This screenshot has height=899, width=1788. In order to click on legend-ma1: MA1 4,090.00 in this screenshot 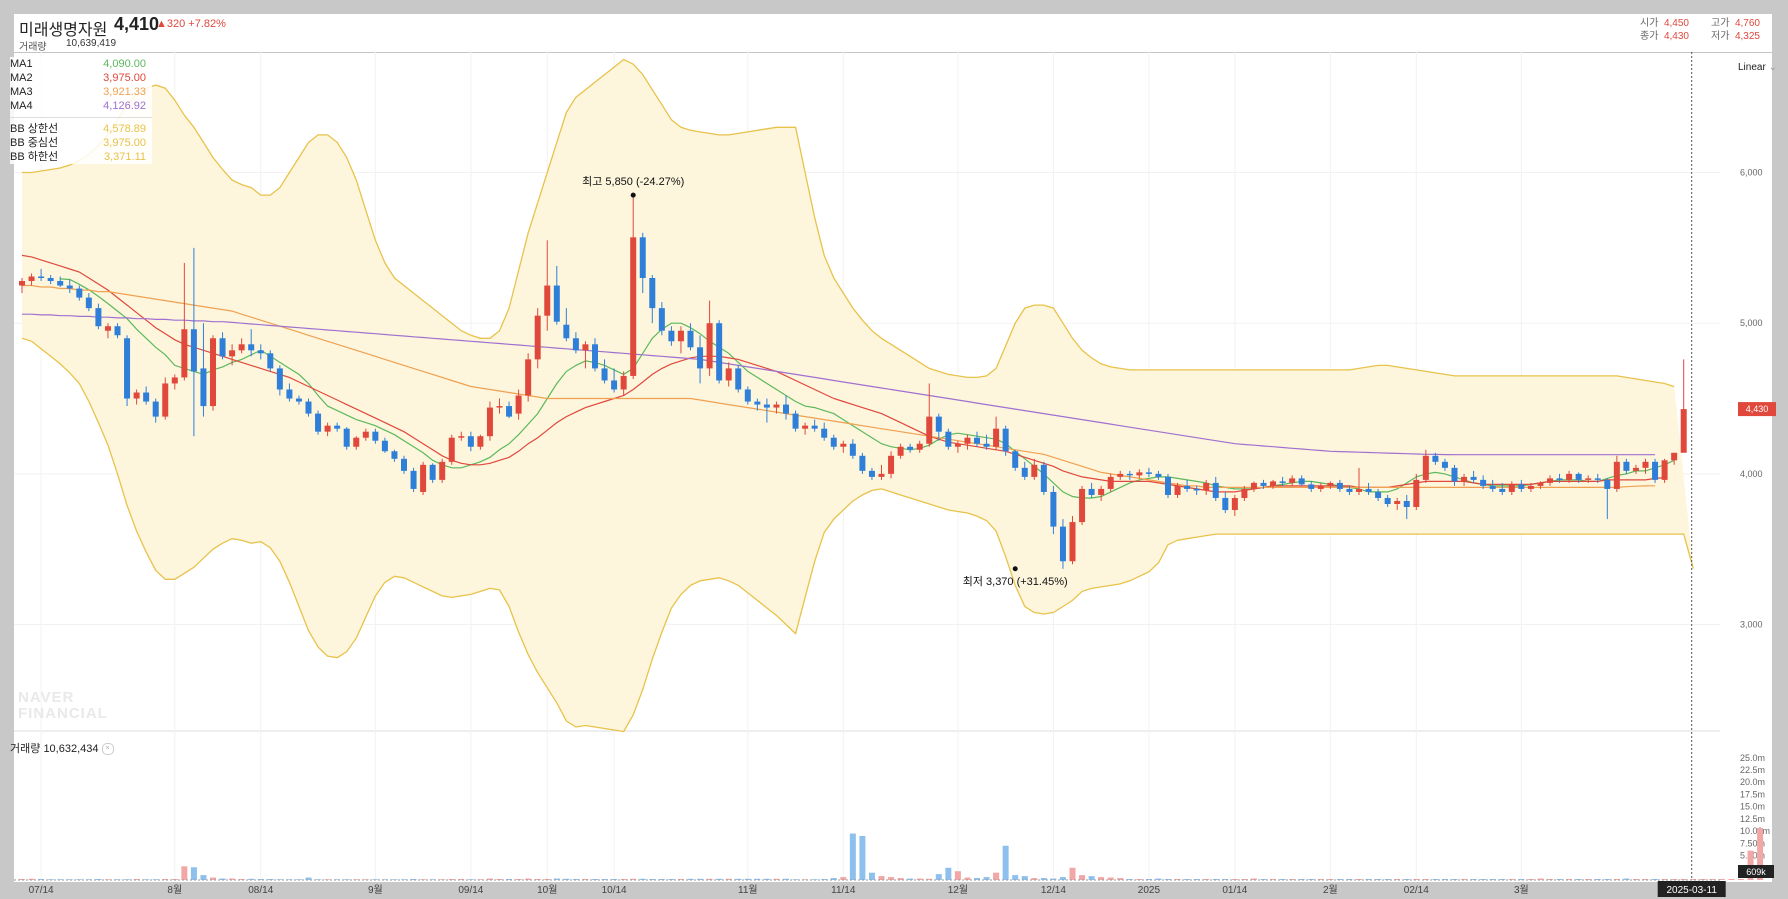, I will do `click(78, 64)`.